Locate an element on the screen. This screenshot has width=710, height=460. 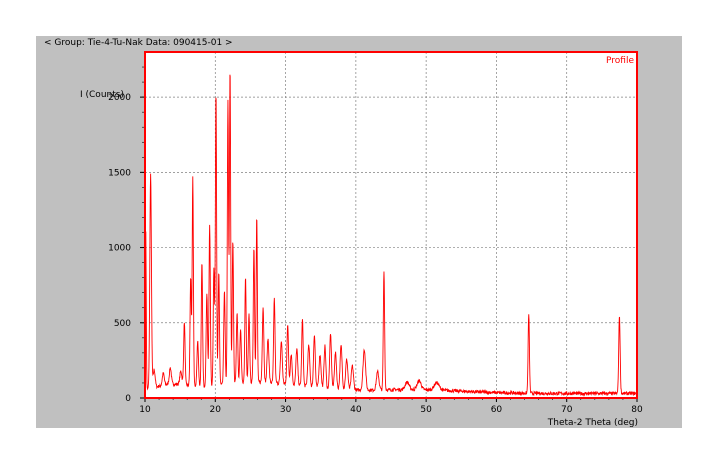
legend-profile: Profile is located at coordinates (620, 61).